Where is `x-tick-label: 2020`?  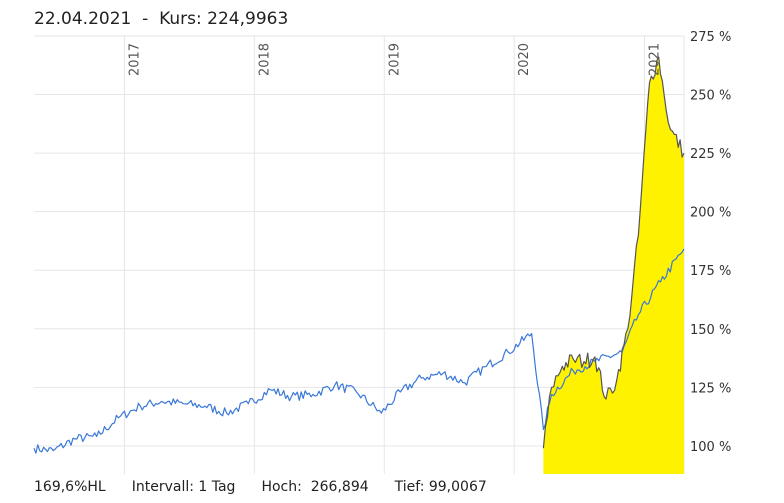
x-tick-label: 2020 is located at coordinates (524, 59).